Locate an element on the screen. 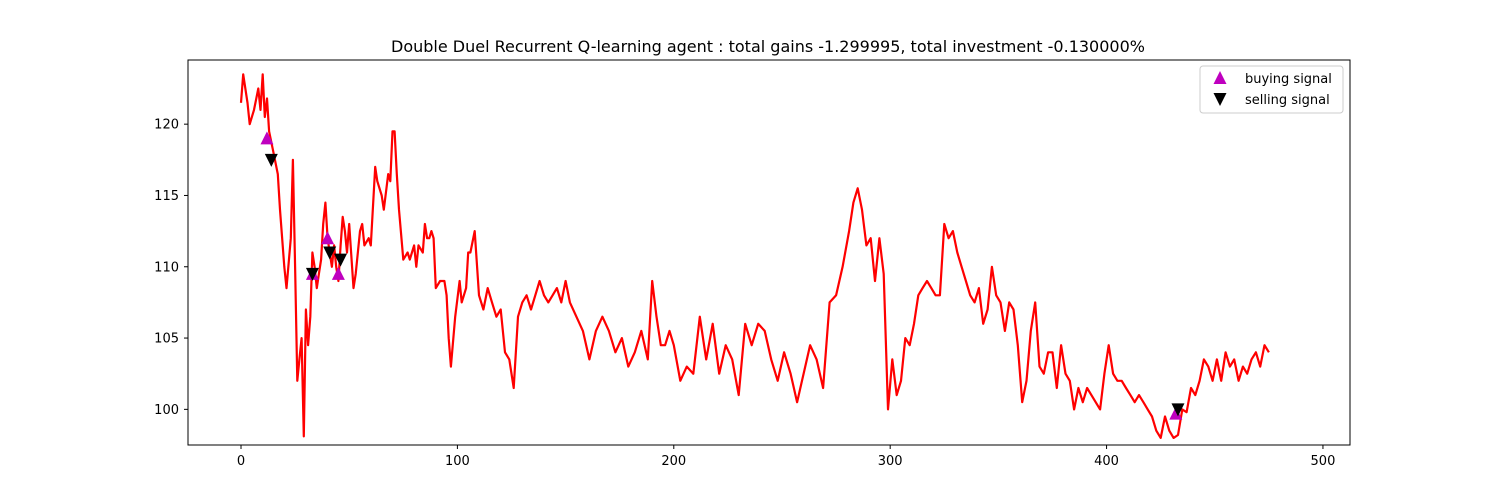 This screenshot has height=500, width=1500. legend-sell-label: selling signal is located at coordinates (1287, 100).